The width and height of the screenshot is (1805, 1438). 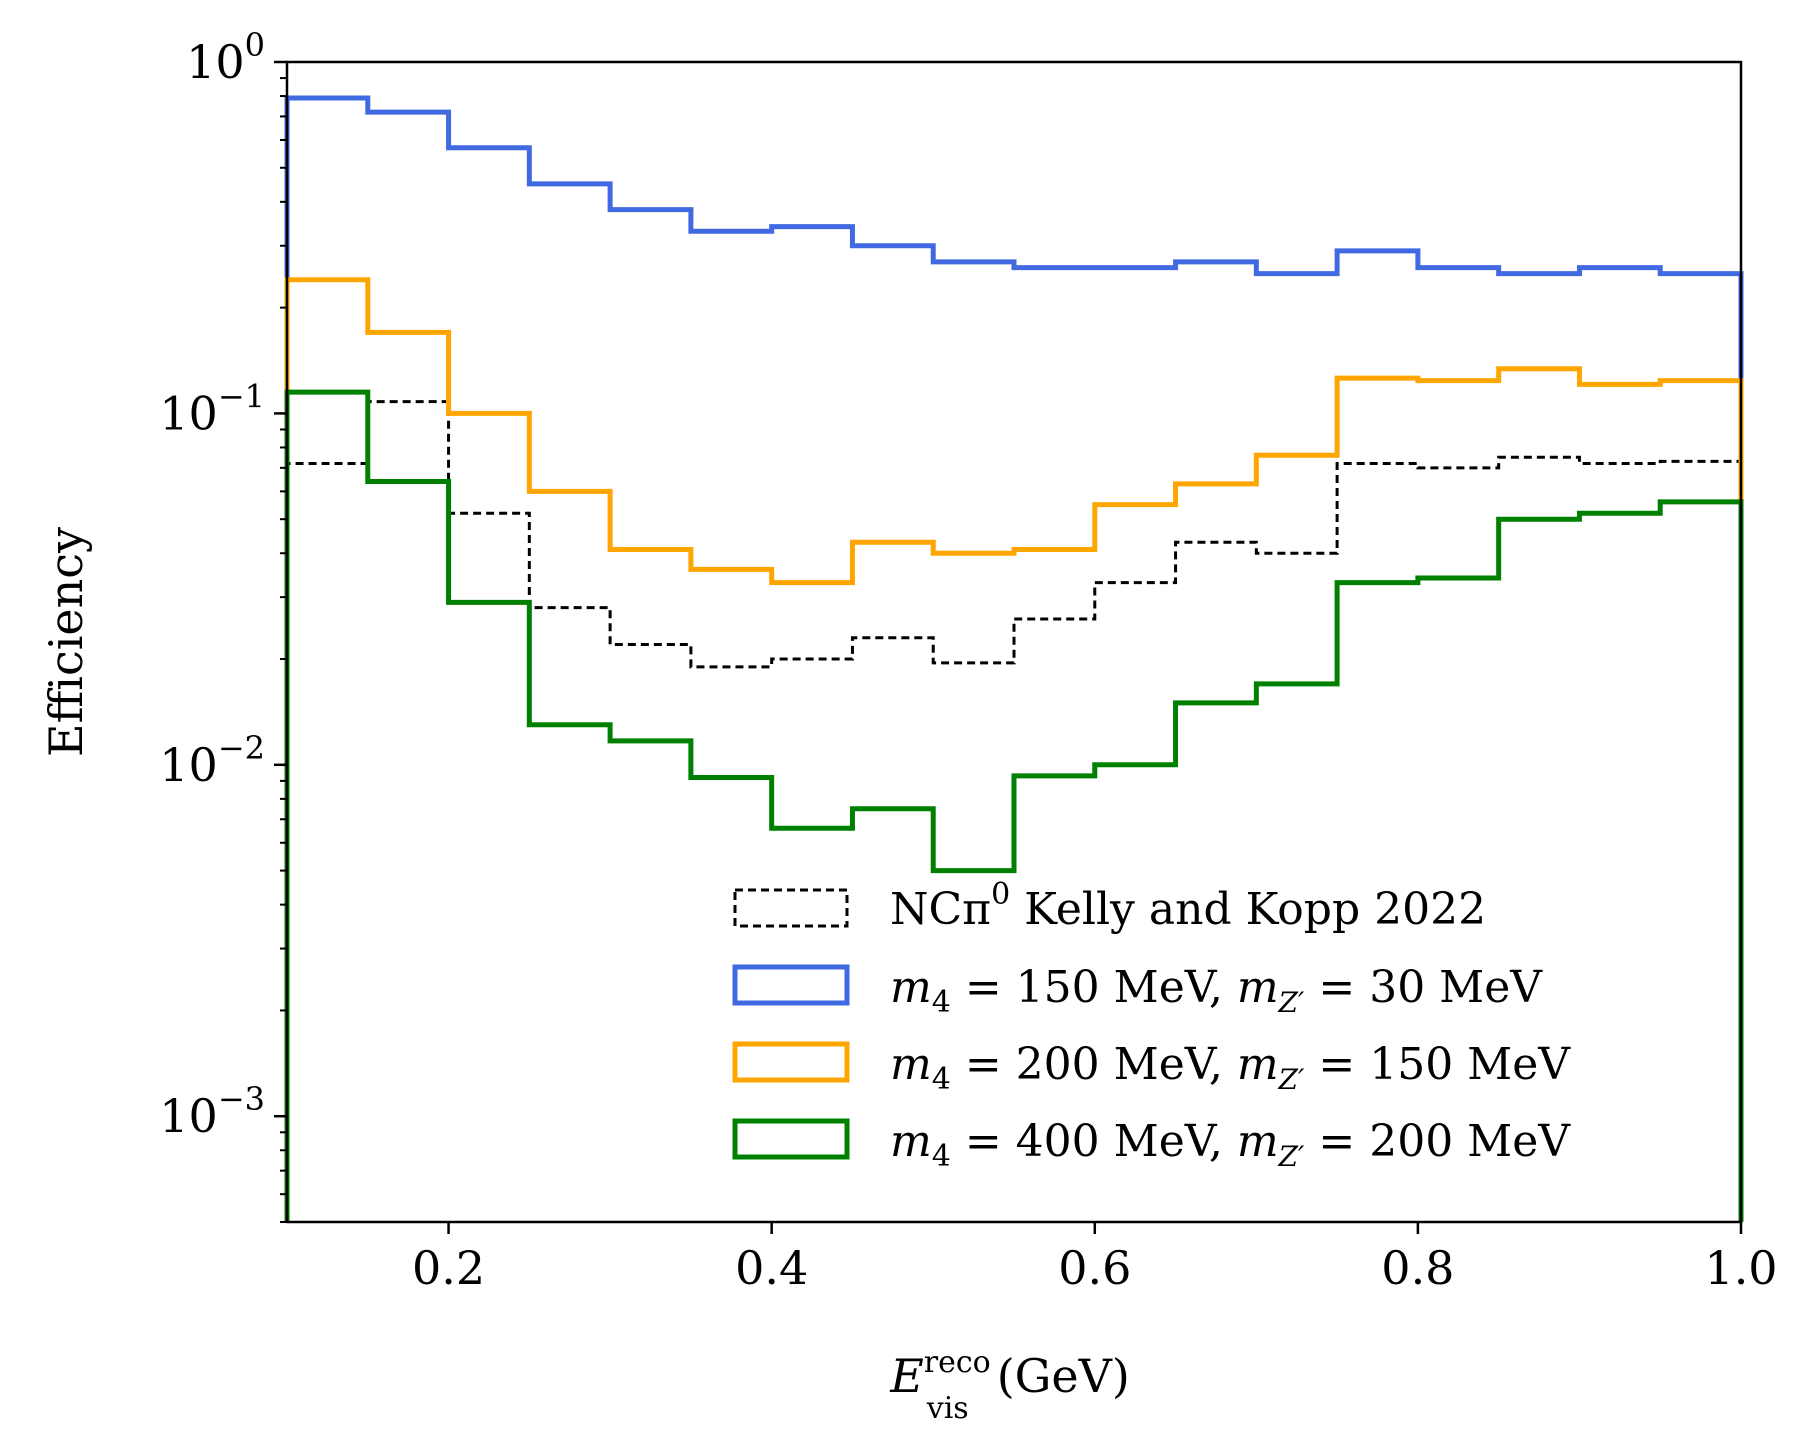 What do you see at coordinates (791, 908) in the screenshot?
I see `legend-swatch-nc-pi0` at bounding box center [791, 908].